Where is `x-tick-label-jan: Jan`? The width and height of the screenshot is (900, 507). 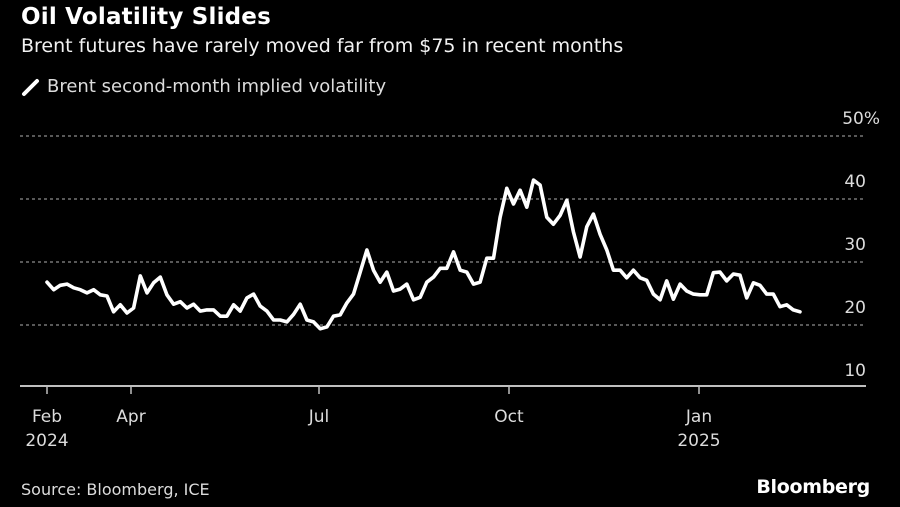
x-tick-label-jan: Jan is located at coordinates (698, 417).